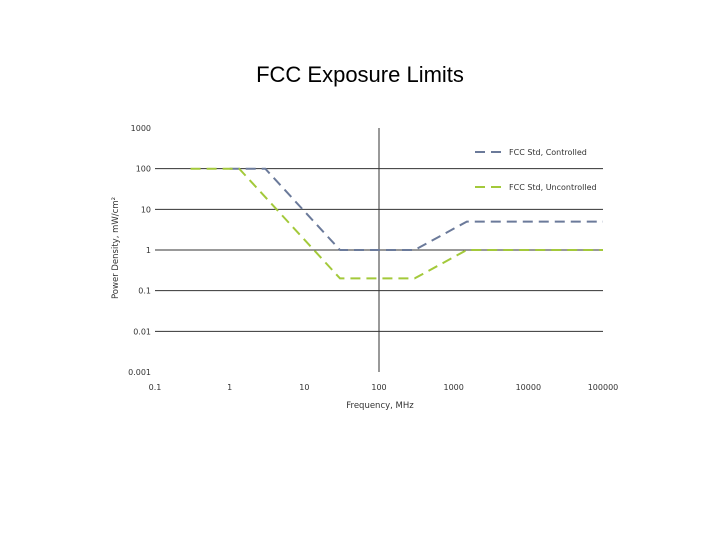 The image size is (720, 540). Describe the element at coordinates (229, 387) in the screenshot. I see `x-tick-label: 1` at that location.